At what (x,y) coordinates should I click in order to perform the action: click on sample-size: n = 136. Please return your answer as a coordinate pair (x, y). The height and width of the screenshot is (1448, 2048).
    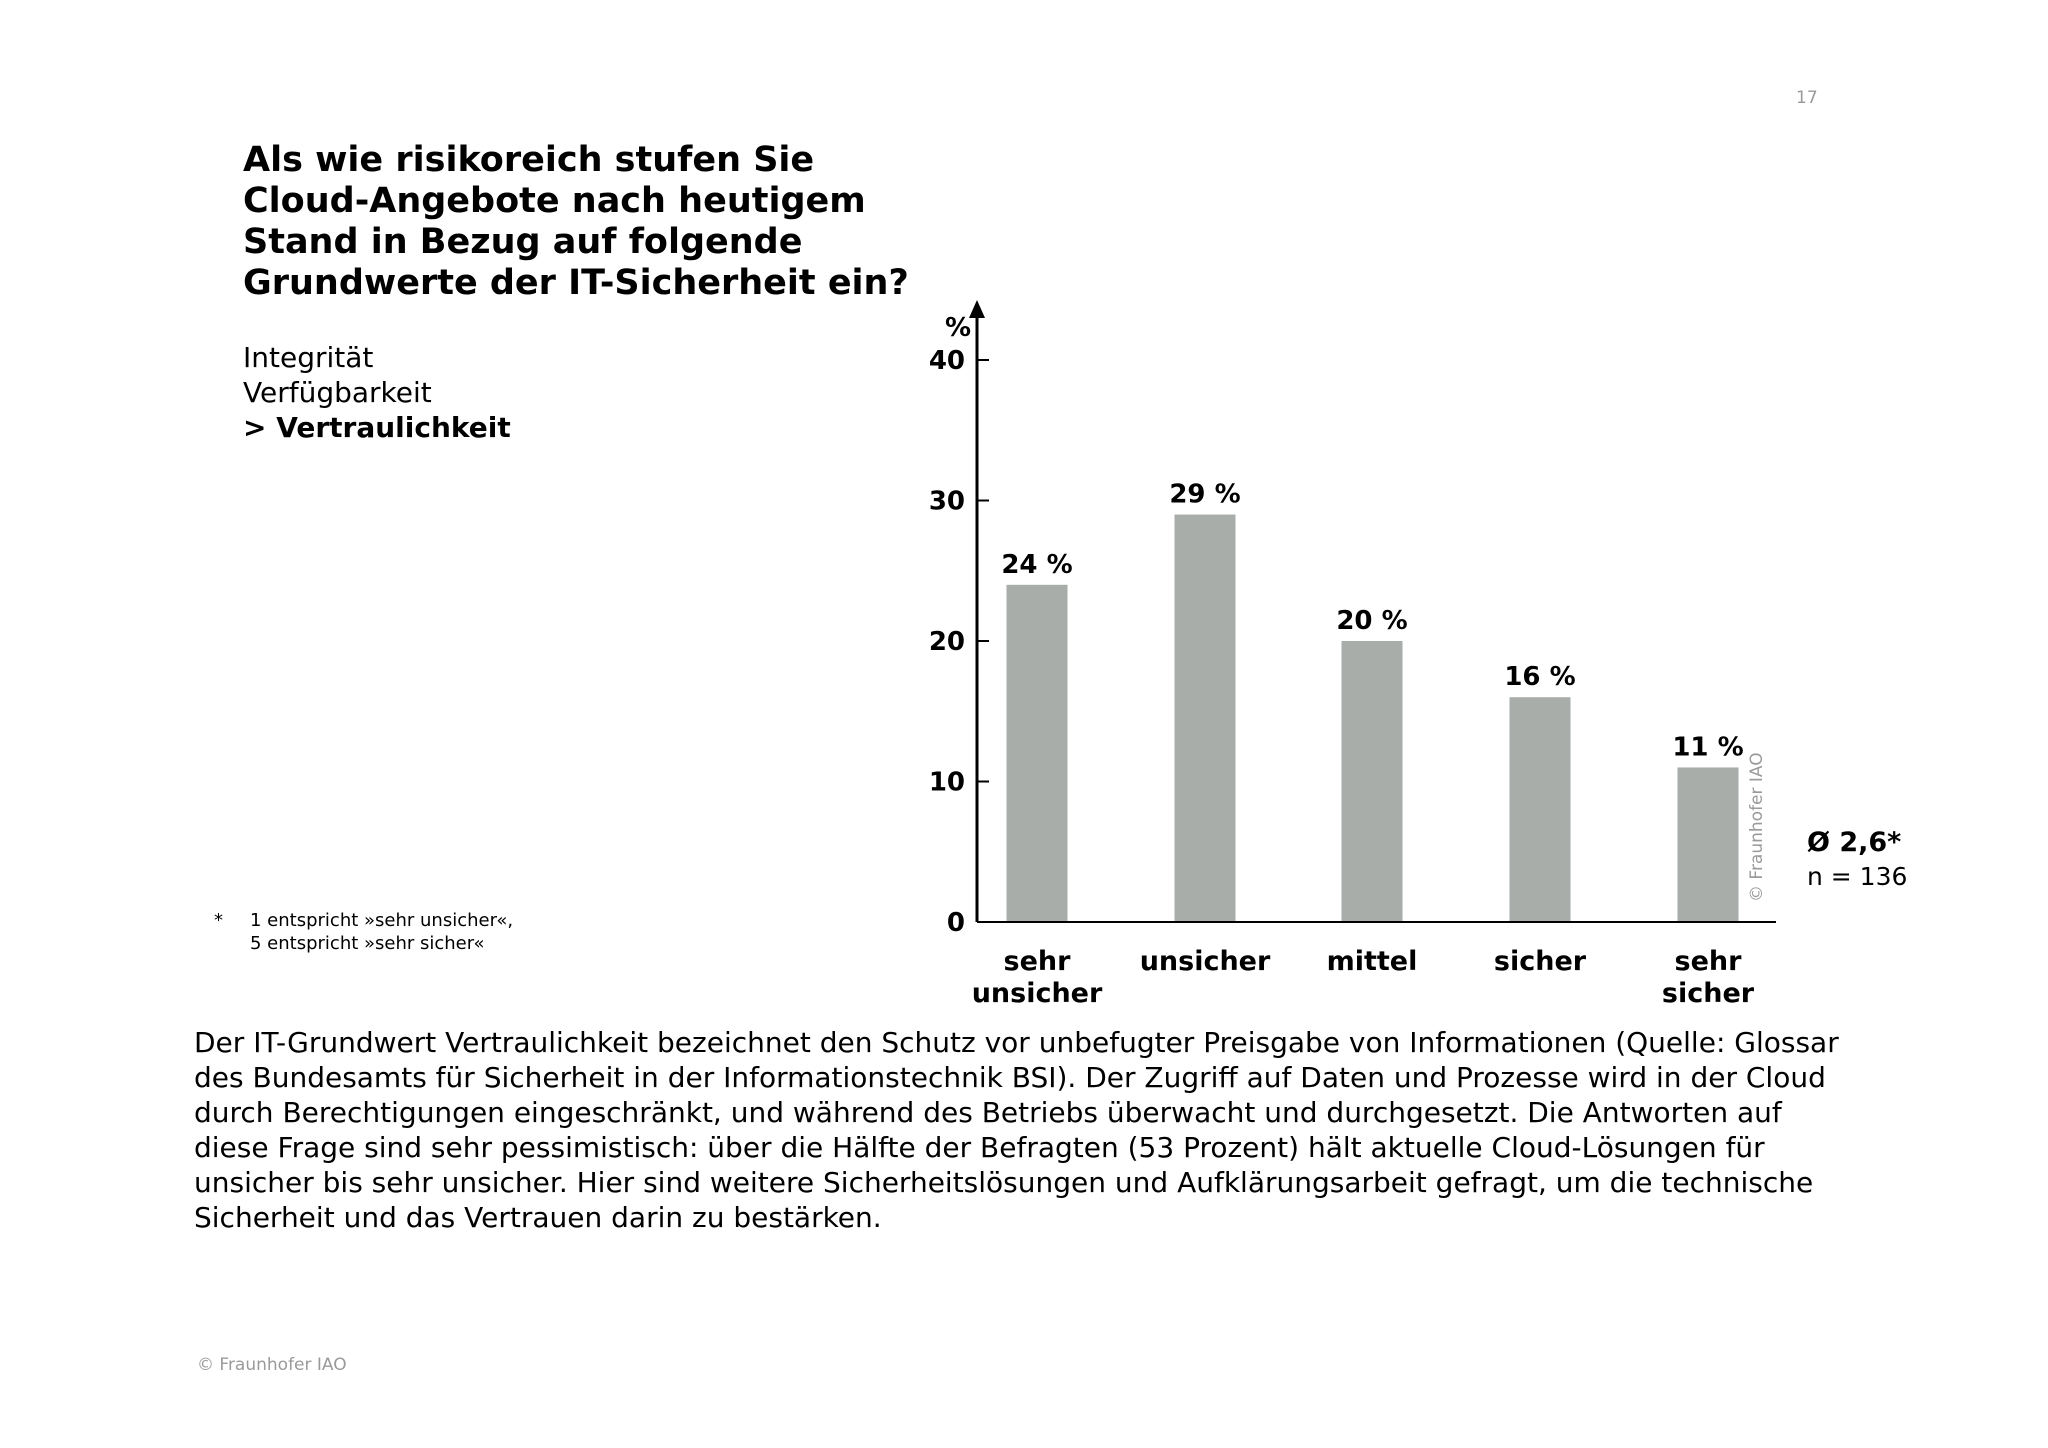
    Looking at the image, I should click on (1857, 876).